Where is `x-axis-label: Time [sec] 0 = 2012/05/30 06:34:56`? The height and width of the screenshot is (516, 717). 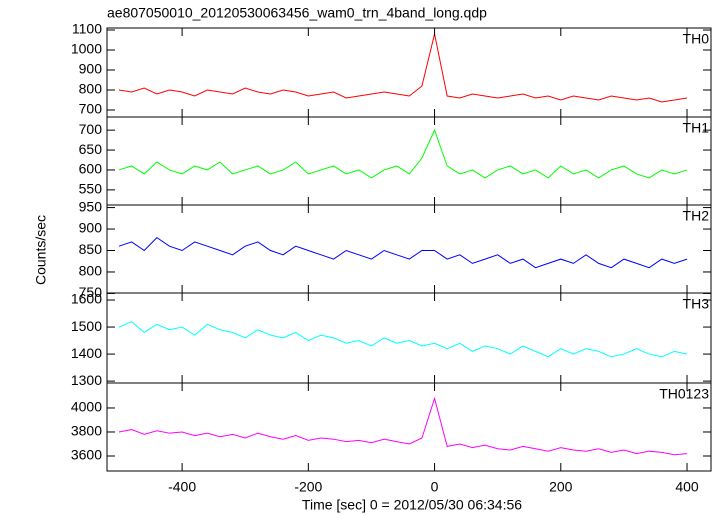 x-axis-label: Time [sec] 0 = 2012/05/30 06:34:56 is located at coordinates (412, 505).